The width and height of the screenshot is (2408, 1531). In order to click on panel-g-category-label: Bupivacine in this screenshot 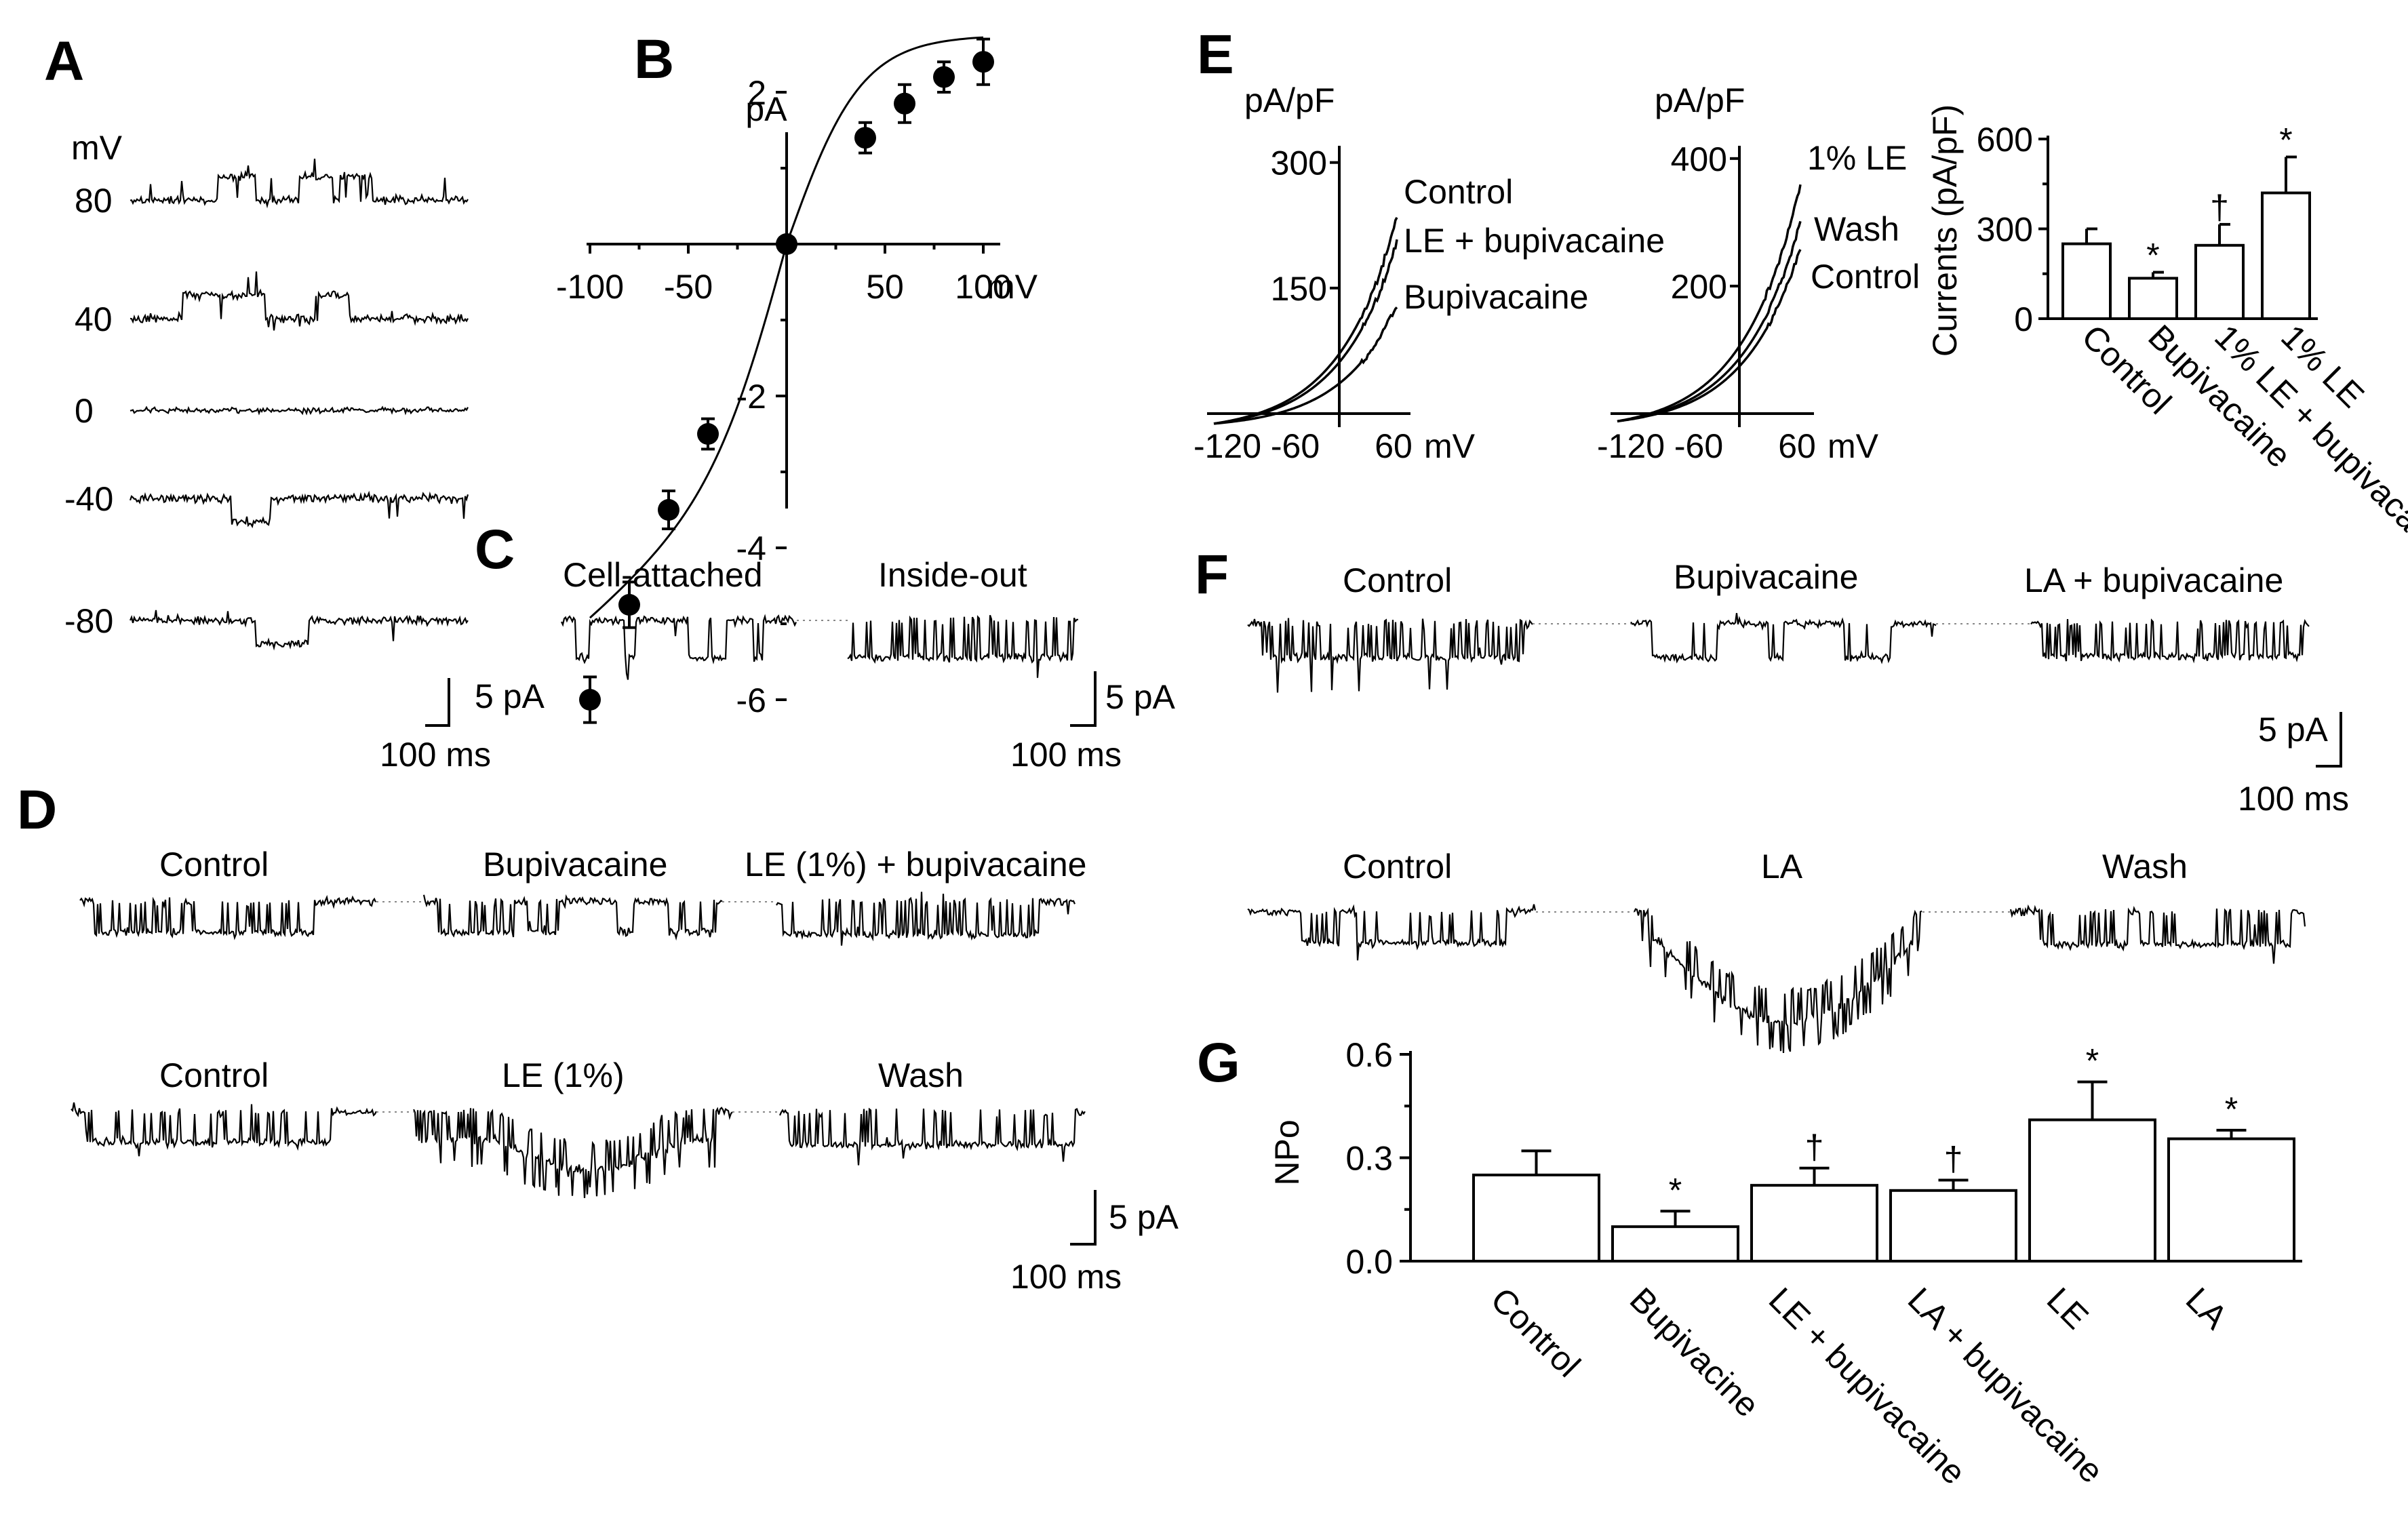, I will do `click(1695, 1352)`.